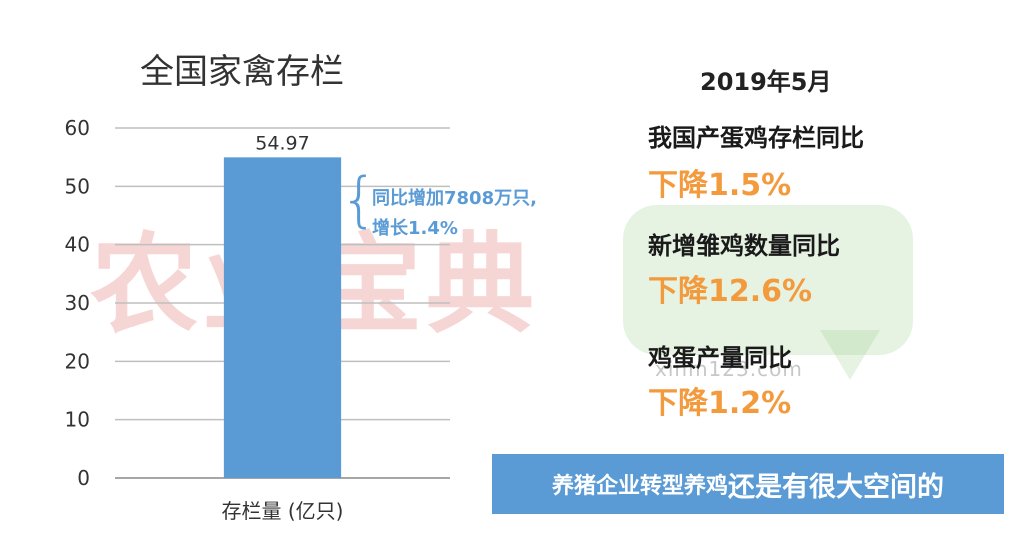 The width and height of the screenshot is (1023, 550). Describe the element at coordinates (282, 143) in the screenshot. I see `bar-data-label: 54.97` at that location.